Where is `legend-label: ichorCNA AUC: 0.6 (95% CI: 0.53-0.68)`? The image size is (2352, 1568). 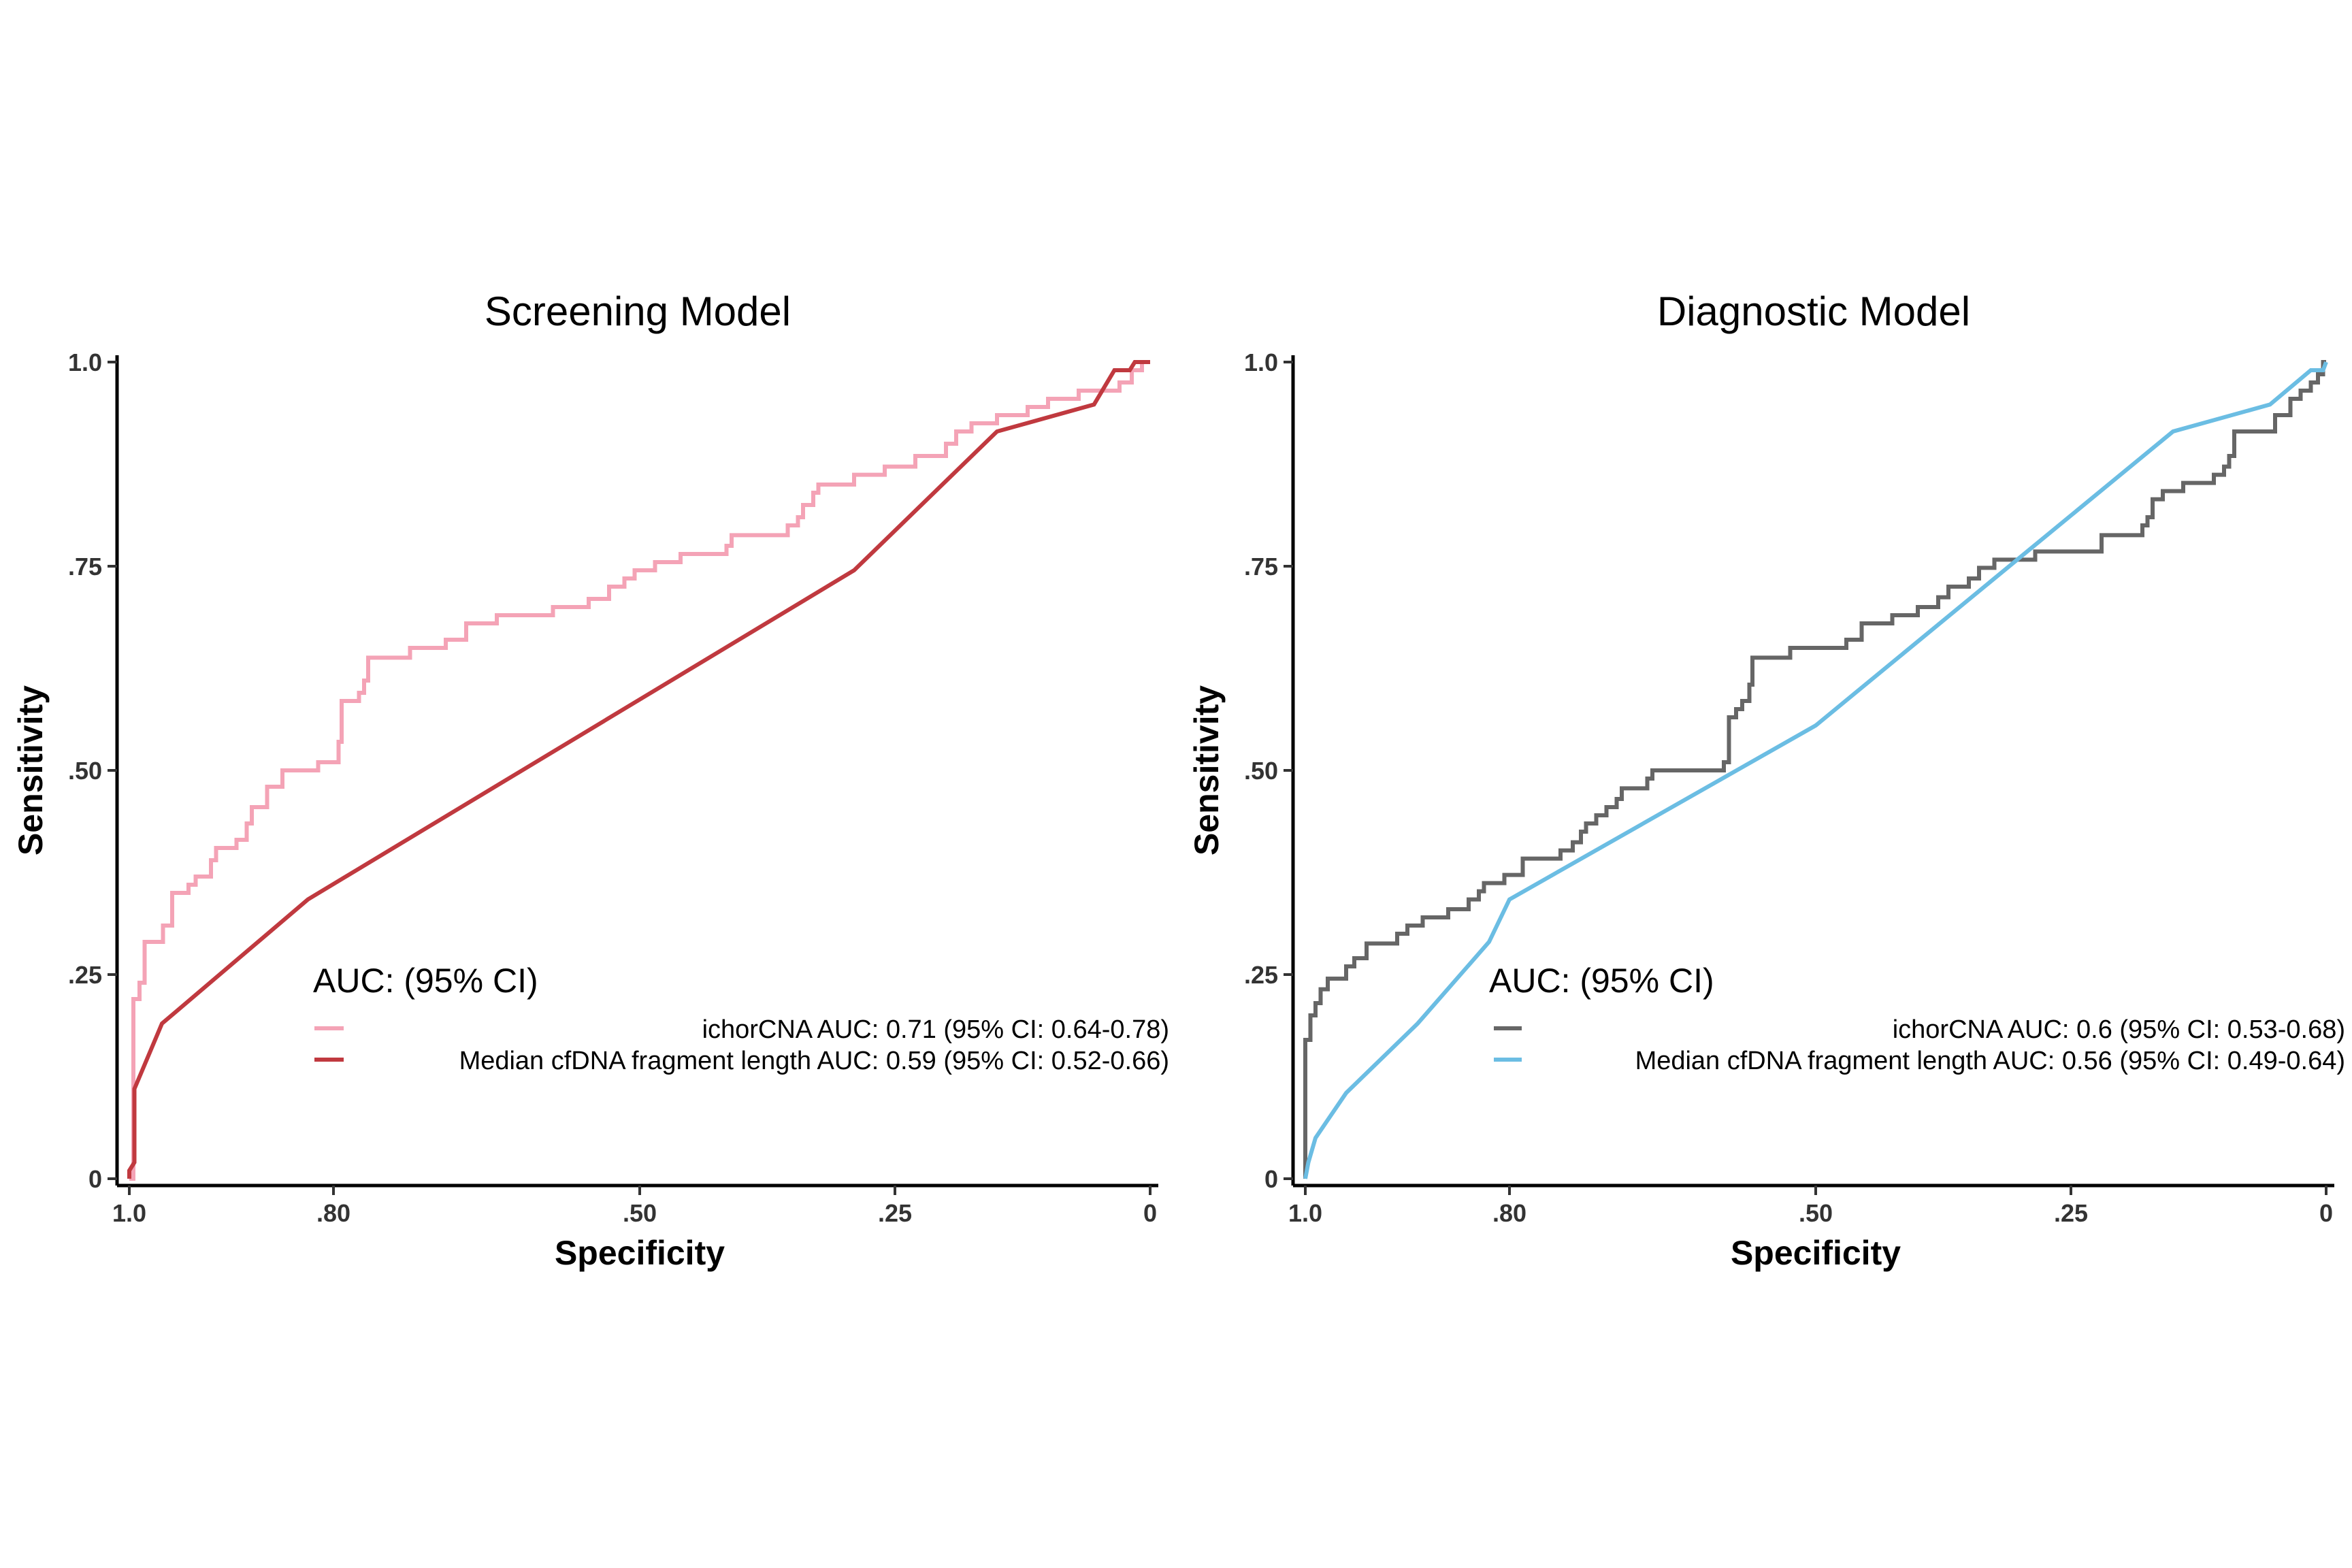 legend-label: ichorCNA AUC: 0.6 (95% CI: 0.53-0.68) is located at coordinates (2119, 1029).